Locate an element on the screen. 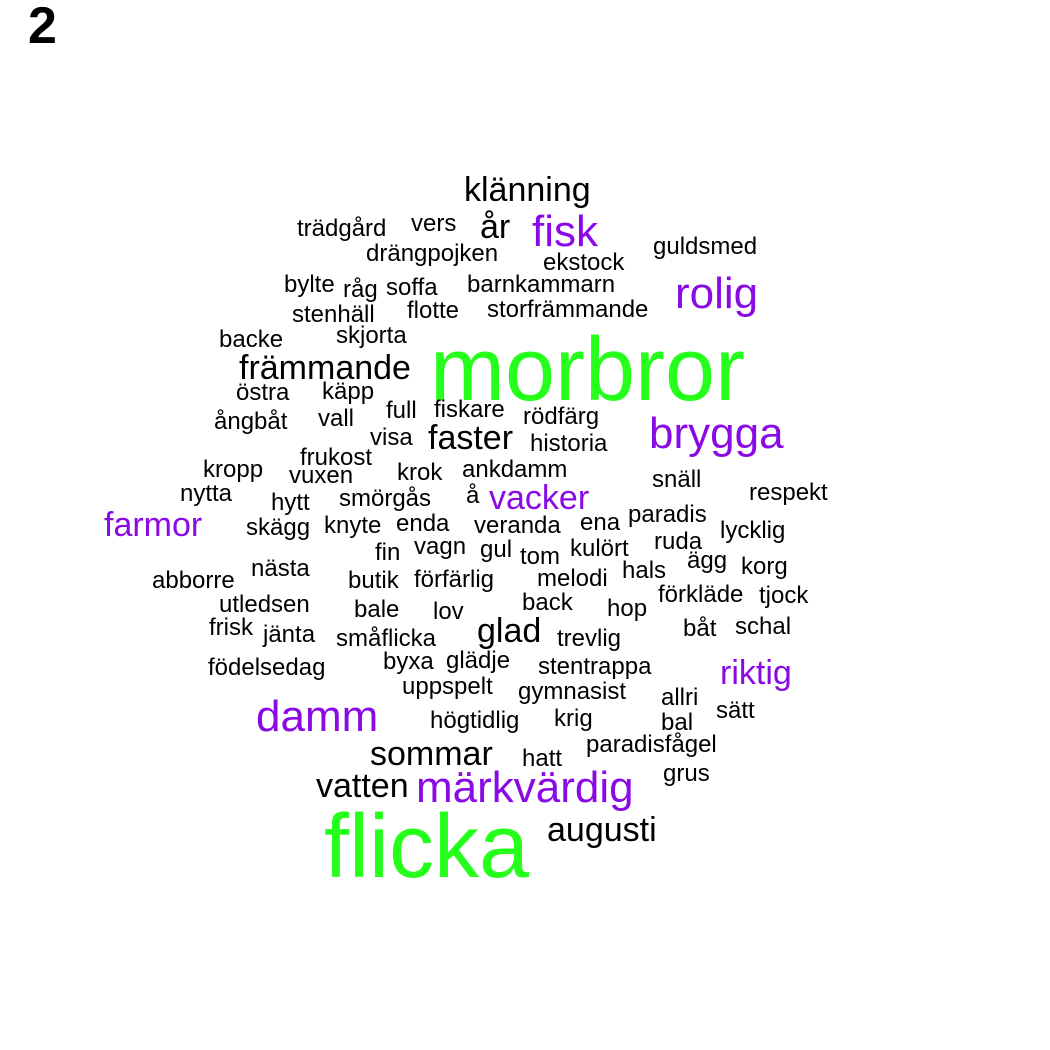 The width and height of the screenshot is (1050, 1050). word: främmande is located at coordinates (325, 368).